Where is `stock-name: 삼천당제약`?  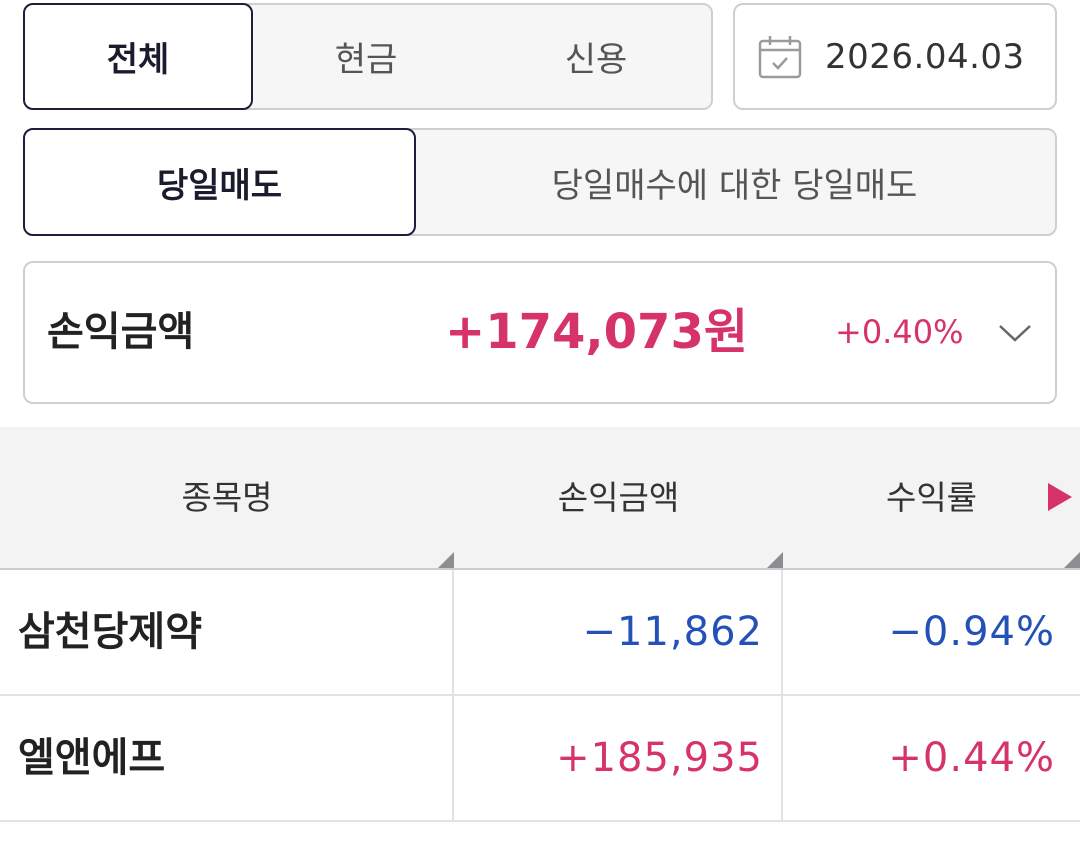
stock-name: 삼천당제약 is located at coordinates (110, 632).